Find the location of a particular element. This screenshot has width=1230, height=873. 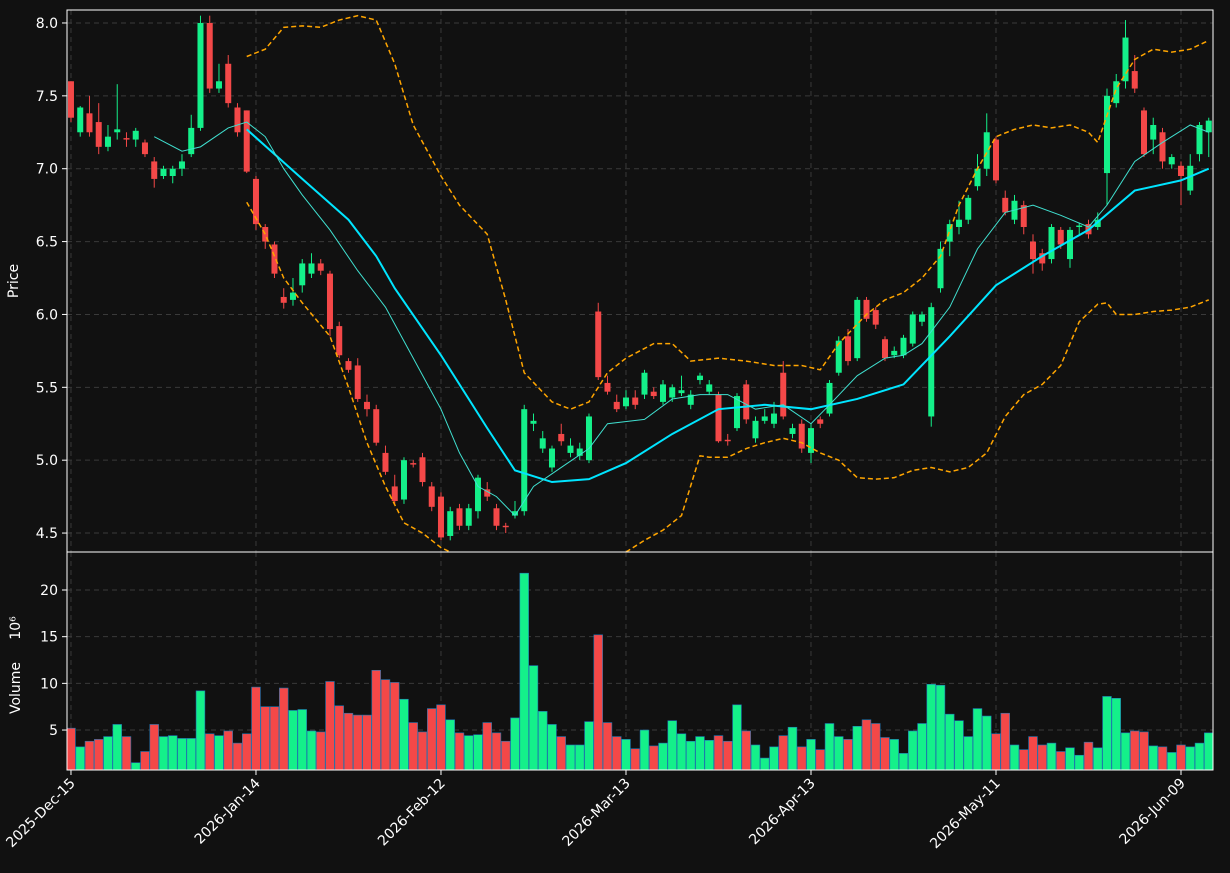

y-tick-label: 6.0 is located at coordinates (47, 315).